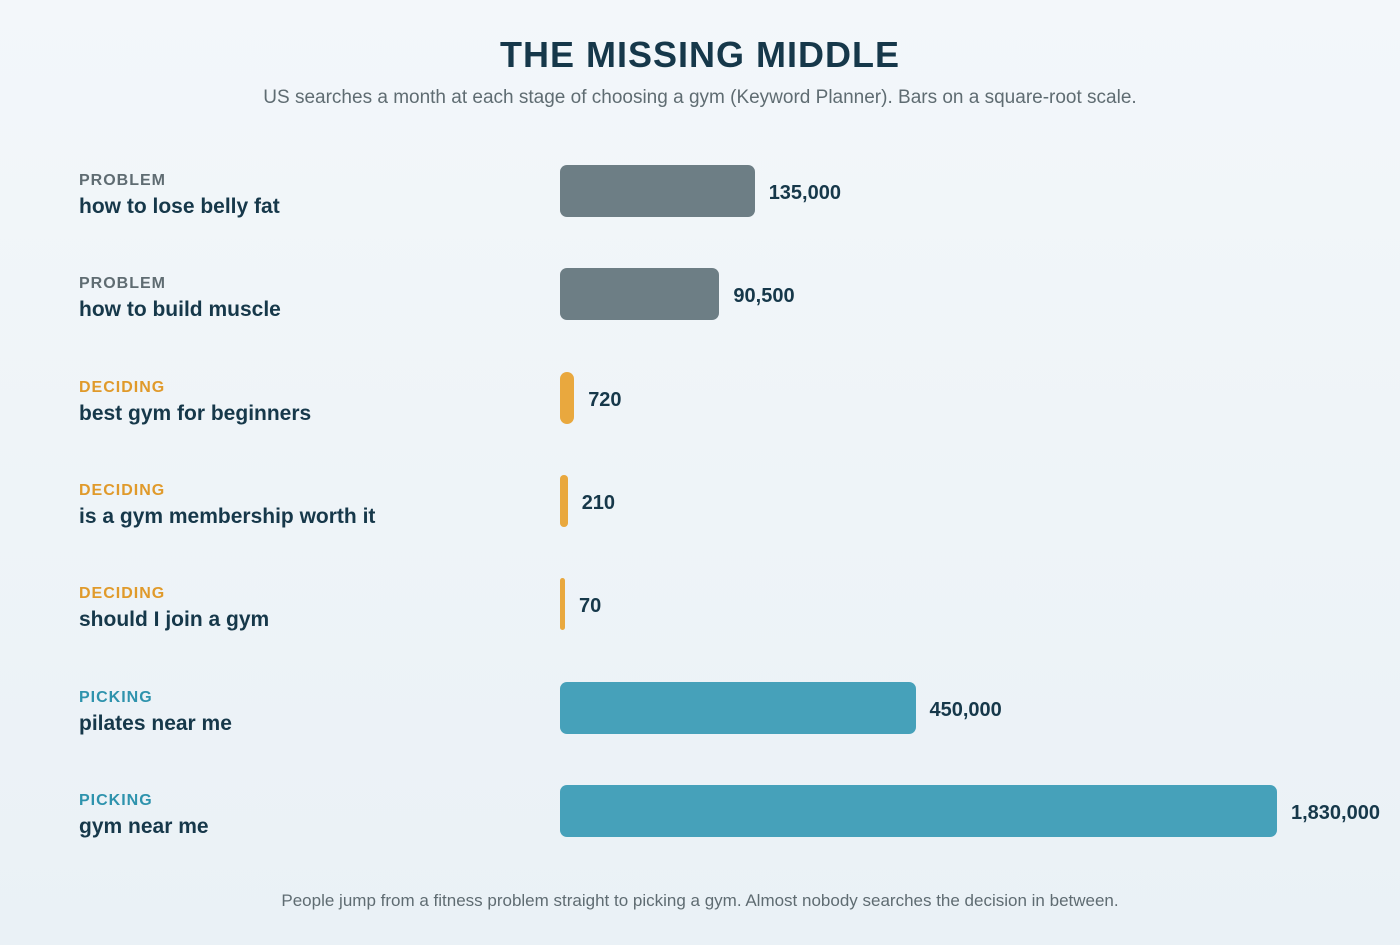 The height and width of the screenshot is (945, 1400). What do you see at coordinates (700, 605) in the screenshot?
I see `chart-row: DECIDING should I join a gym 70` at bounding box center [700, 605].